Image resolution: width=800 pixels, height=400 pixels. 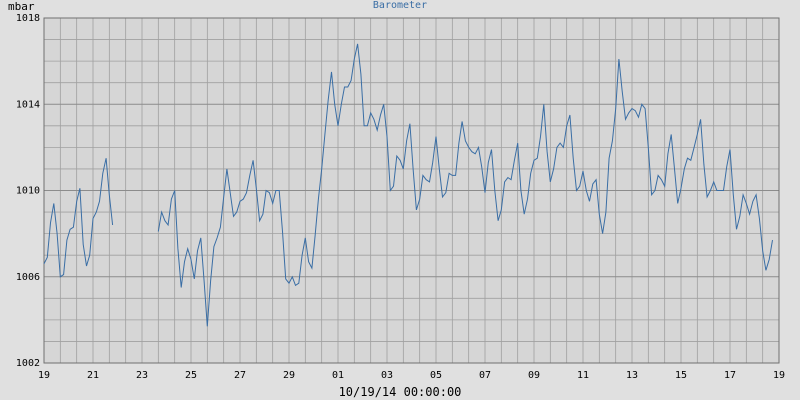 What do you see at coordinates (240, 375) in the screenshot?
I see `x-tick-label: 27` at bounding box center [240, 375].